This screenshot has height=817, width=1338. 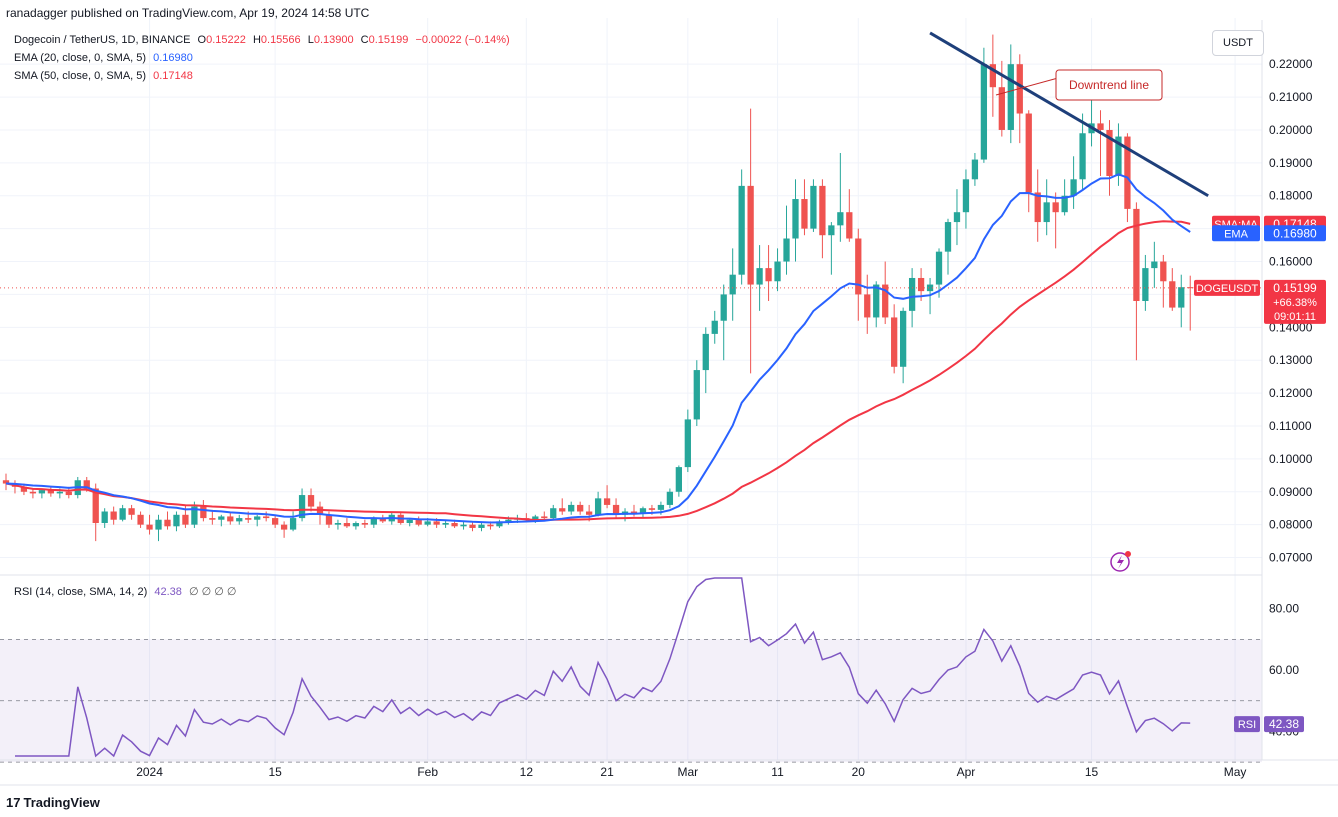 I want to click on legend-o-label: O, so click(x=202, y=40).